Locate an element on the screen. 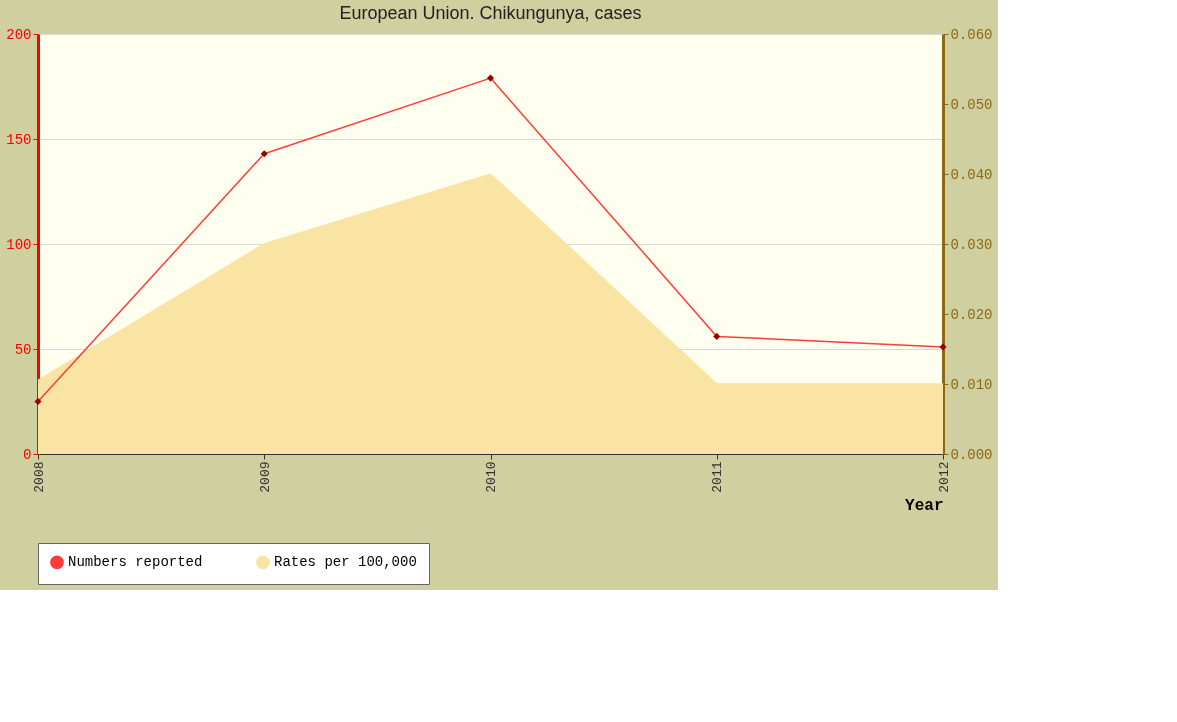 The width and height of the screenshot is (1177, 722). x-tick-label: 2010 is located at coordinates (491, 477).